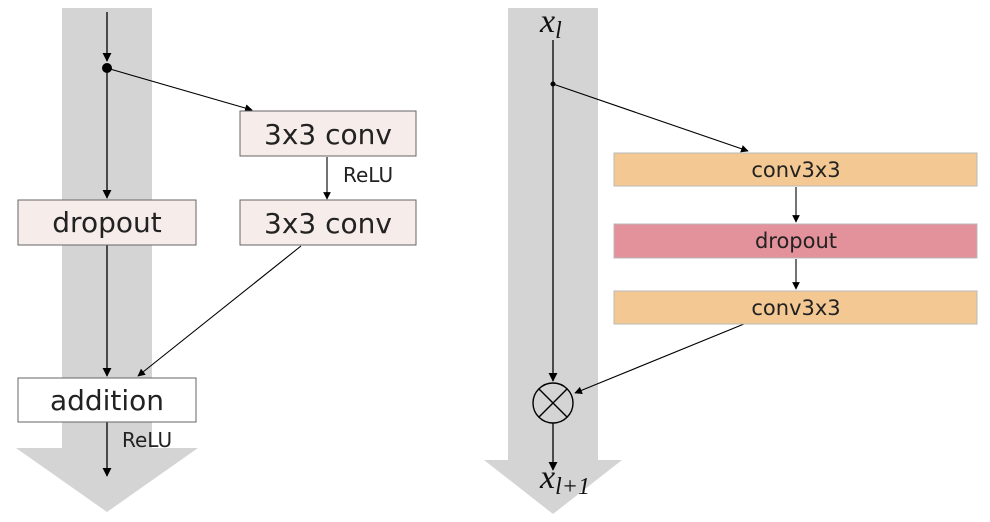 Image resolution: width=990 pixels, height=522 pixels. What do you see at coordinates (106, 222) in the screenshot?
I see `left-dropout-label: dropout` at bounding box center [106, 222].